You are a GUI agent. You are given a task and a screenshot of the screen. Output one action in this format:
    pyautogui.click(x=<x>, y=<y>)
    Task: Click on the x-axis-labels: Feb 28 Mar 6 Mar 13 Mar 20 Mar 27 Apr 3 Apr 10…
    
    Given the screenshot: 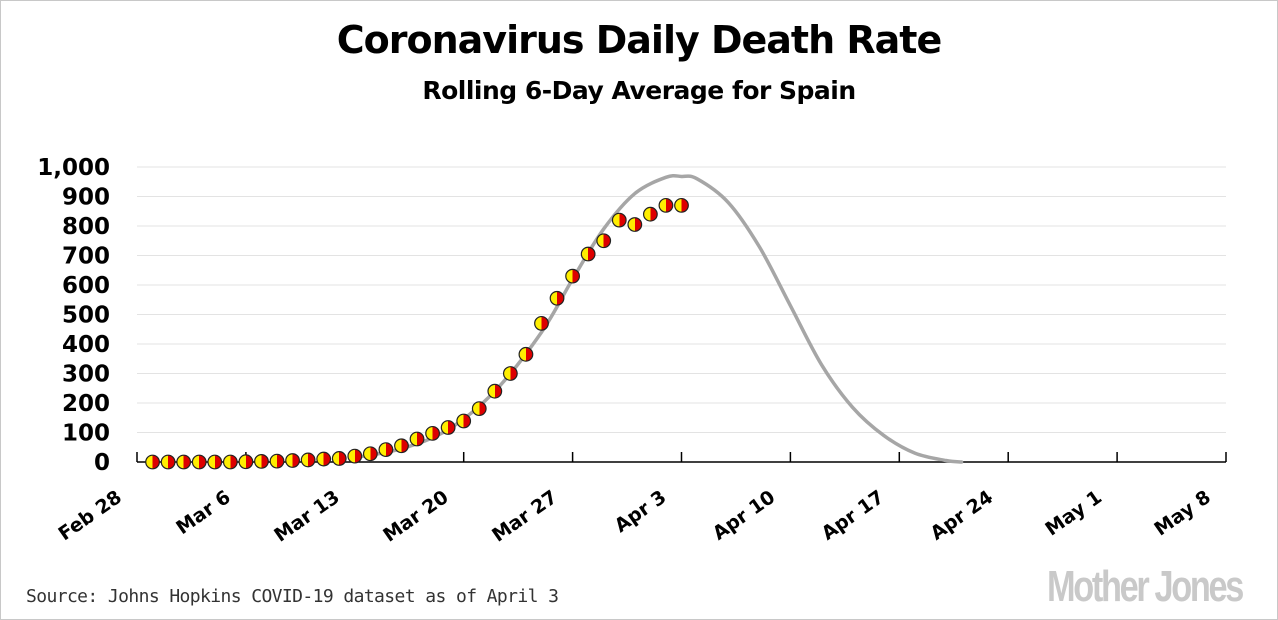 What is the action you would take?
    pyautogui.click(x=634, y=516)
    